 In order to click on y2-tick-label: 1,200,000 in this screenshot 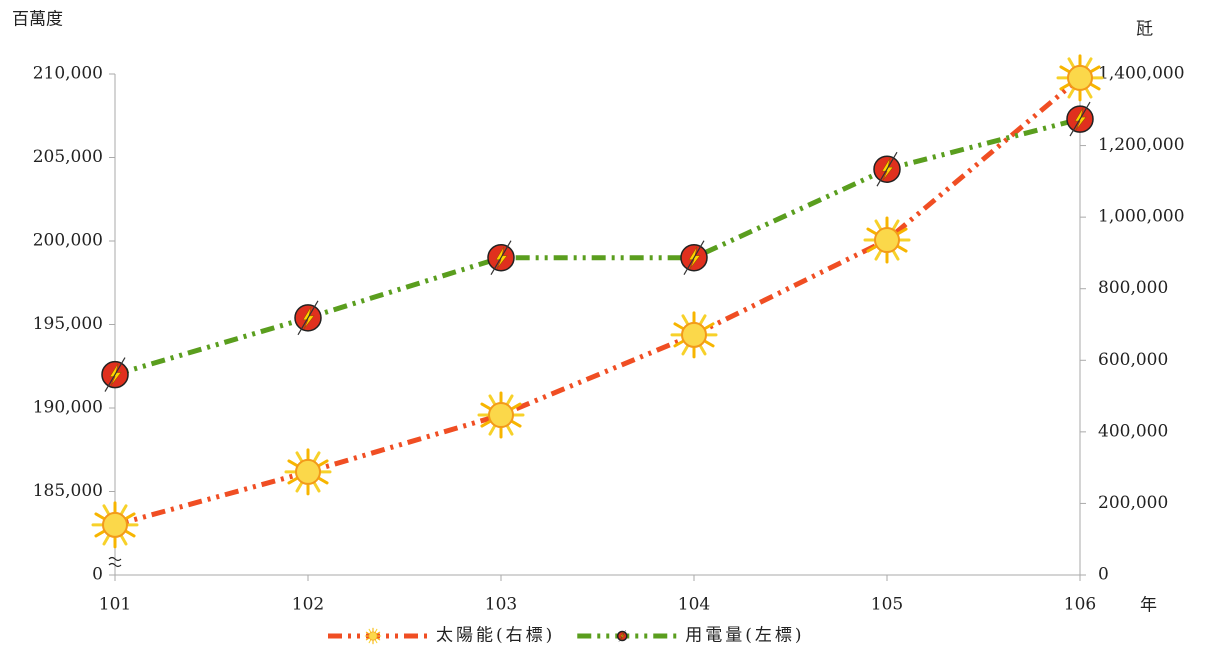, I will do `click(1141, 145)`.